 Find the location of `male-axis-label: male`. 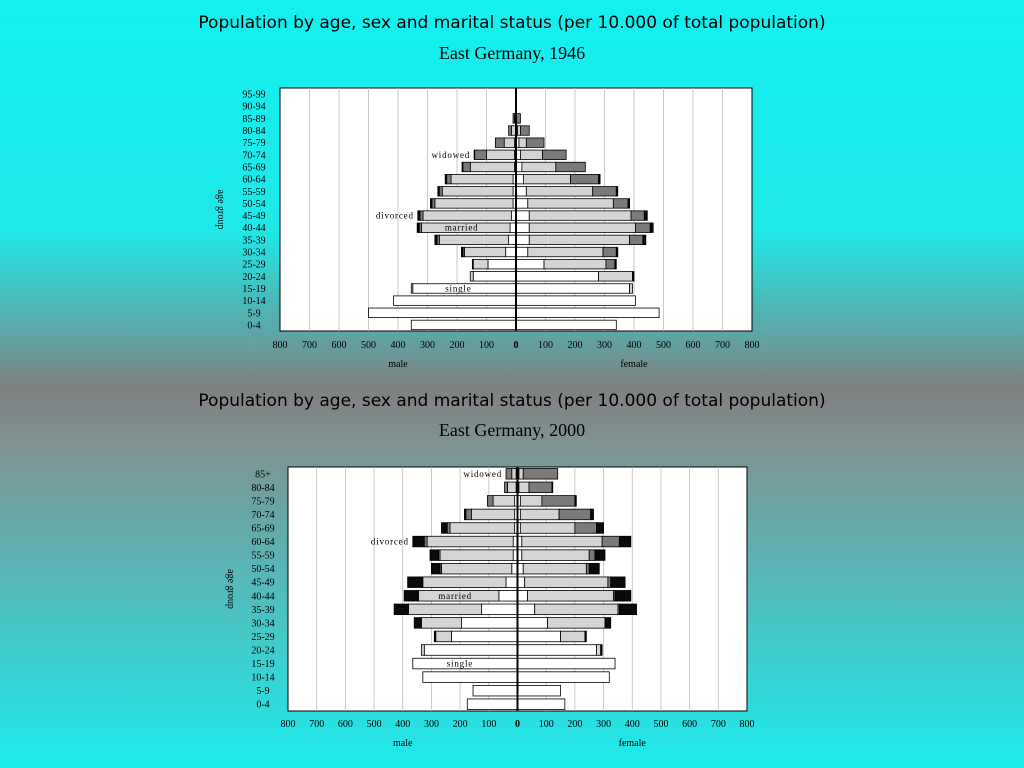

male-axis-label: male is located at coordinates (398, 364).